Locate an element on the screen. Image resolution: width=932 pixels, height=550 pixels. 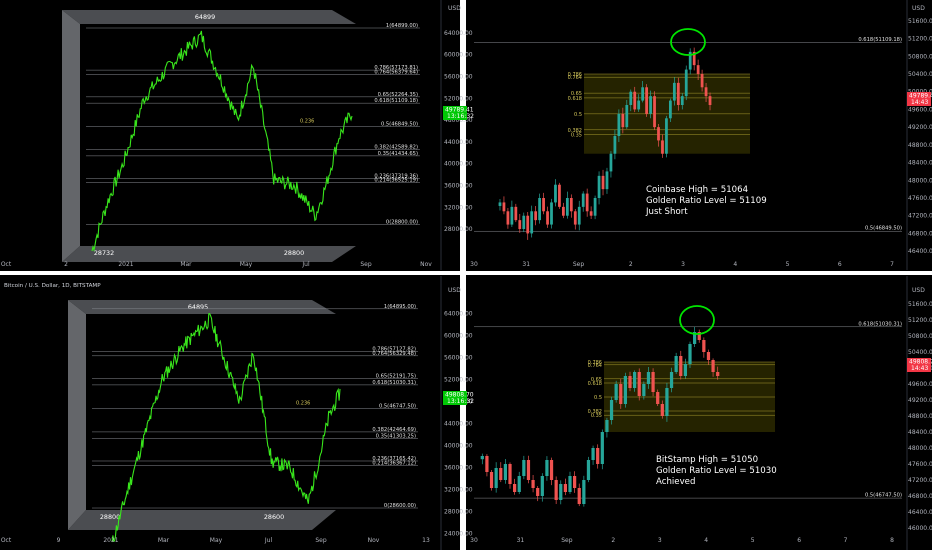
annotation-line: Golden Ratio Level = 51109 is located at coordinates (706, 201).